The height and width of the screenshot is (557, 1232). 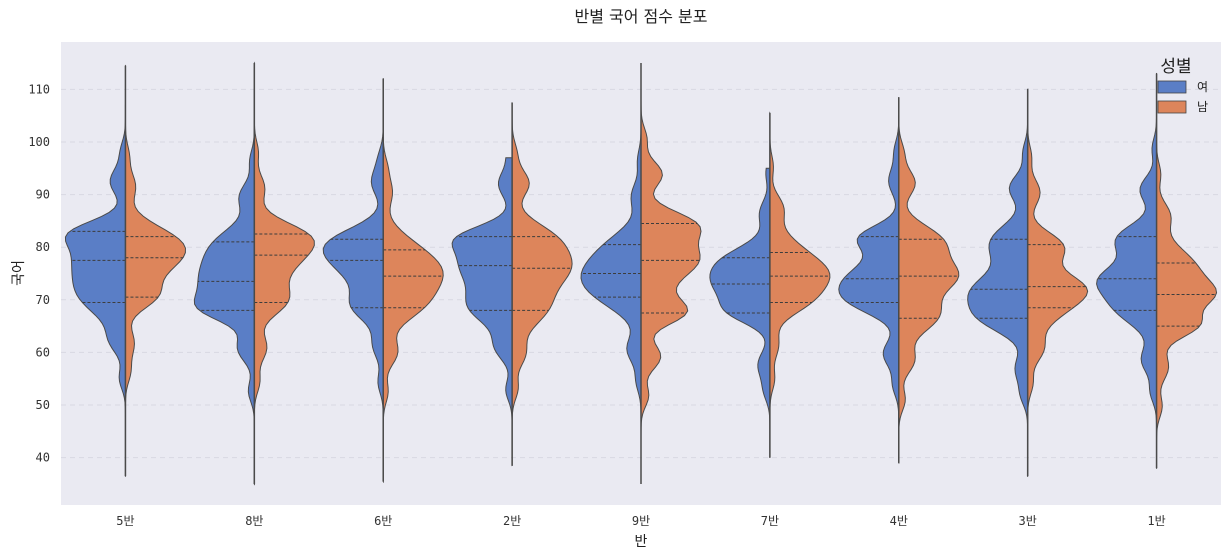 I want to click on x-tick-label: 8반, so click(x=254, y=521).